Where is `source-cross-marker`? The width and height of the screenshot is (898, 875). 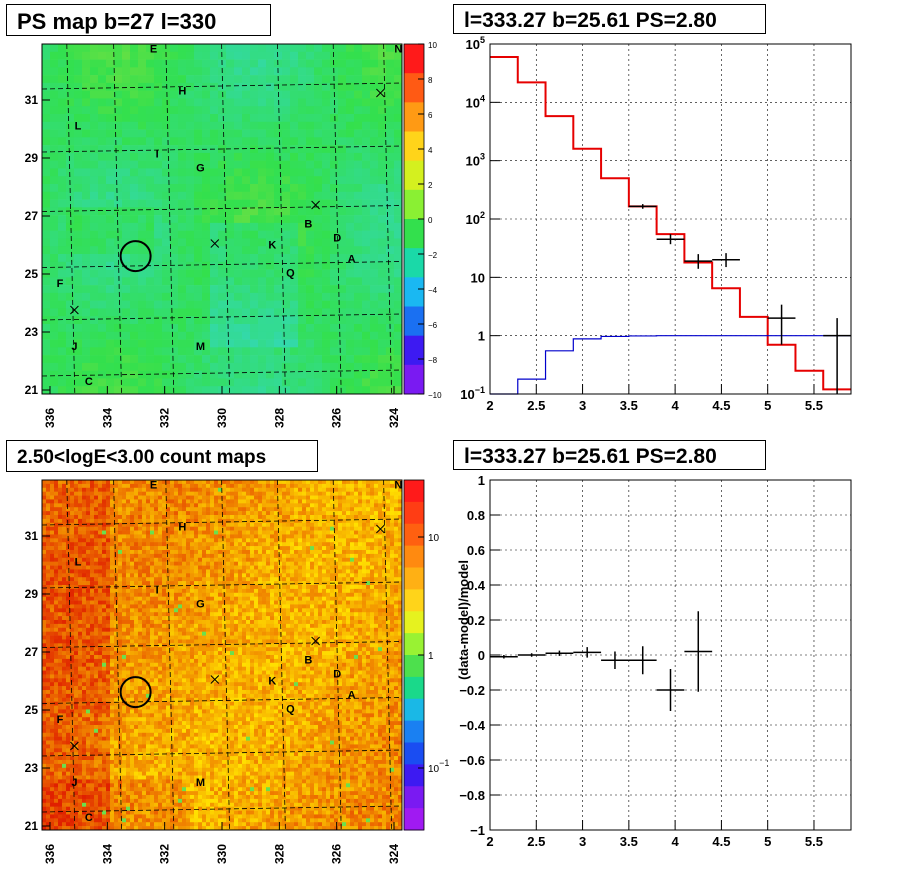 source-cross-marker is located at coordinates (215, 243).